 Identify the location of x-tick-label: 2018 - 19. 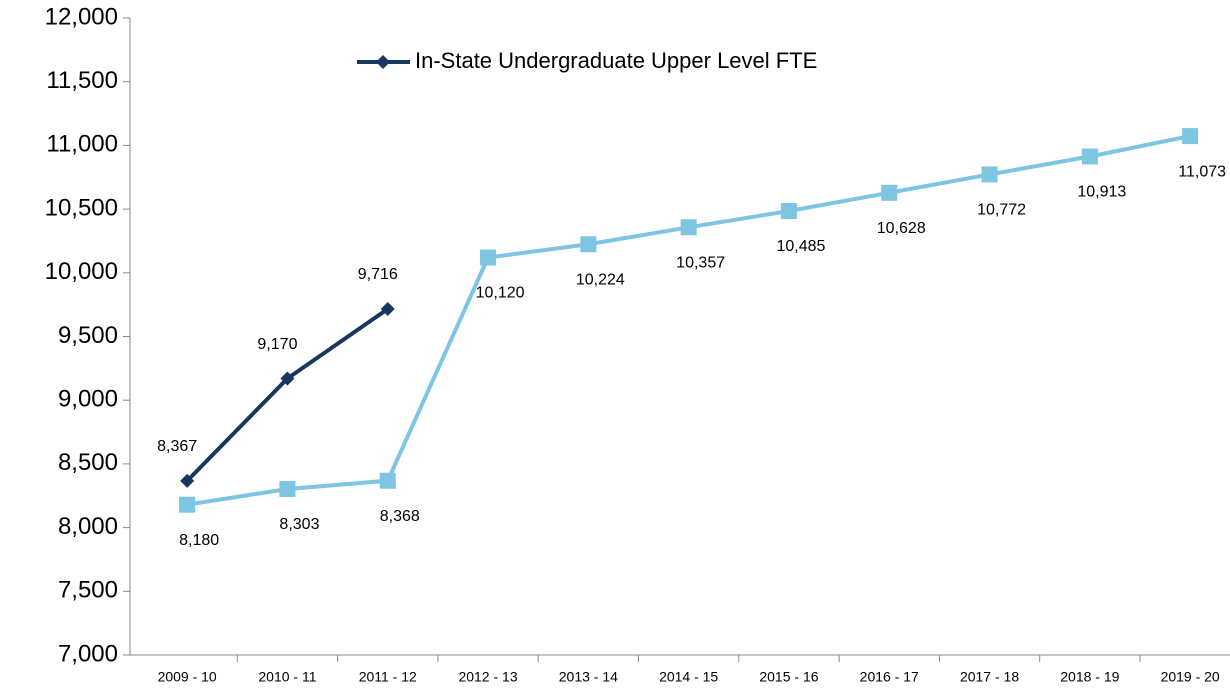
(1089, 677).